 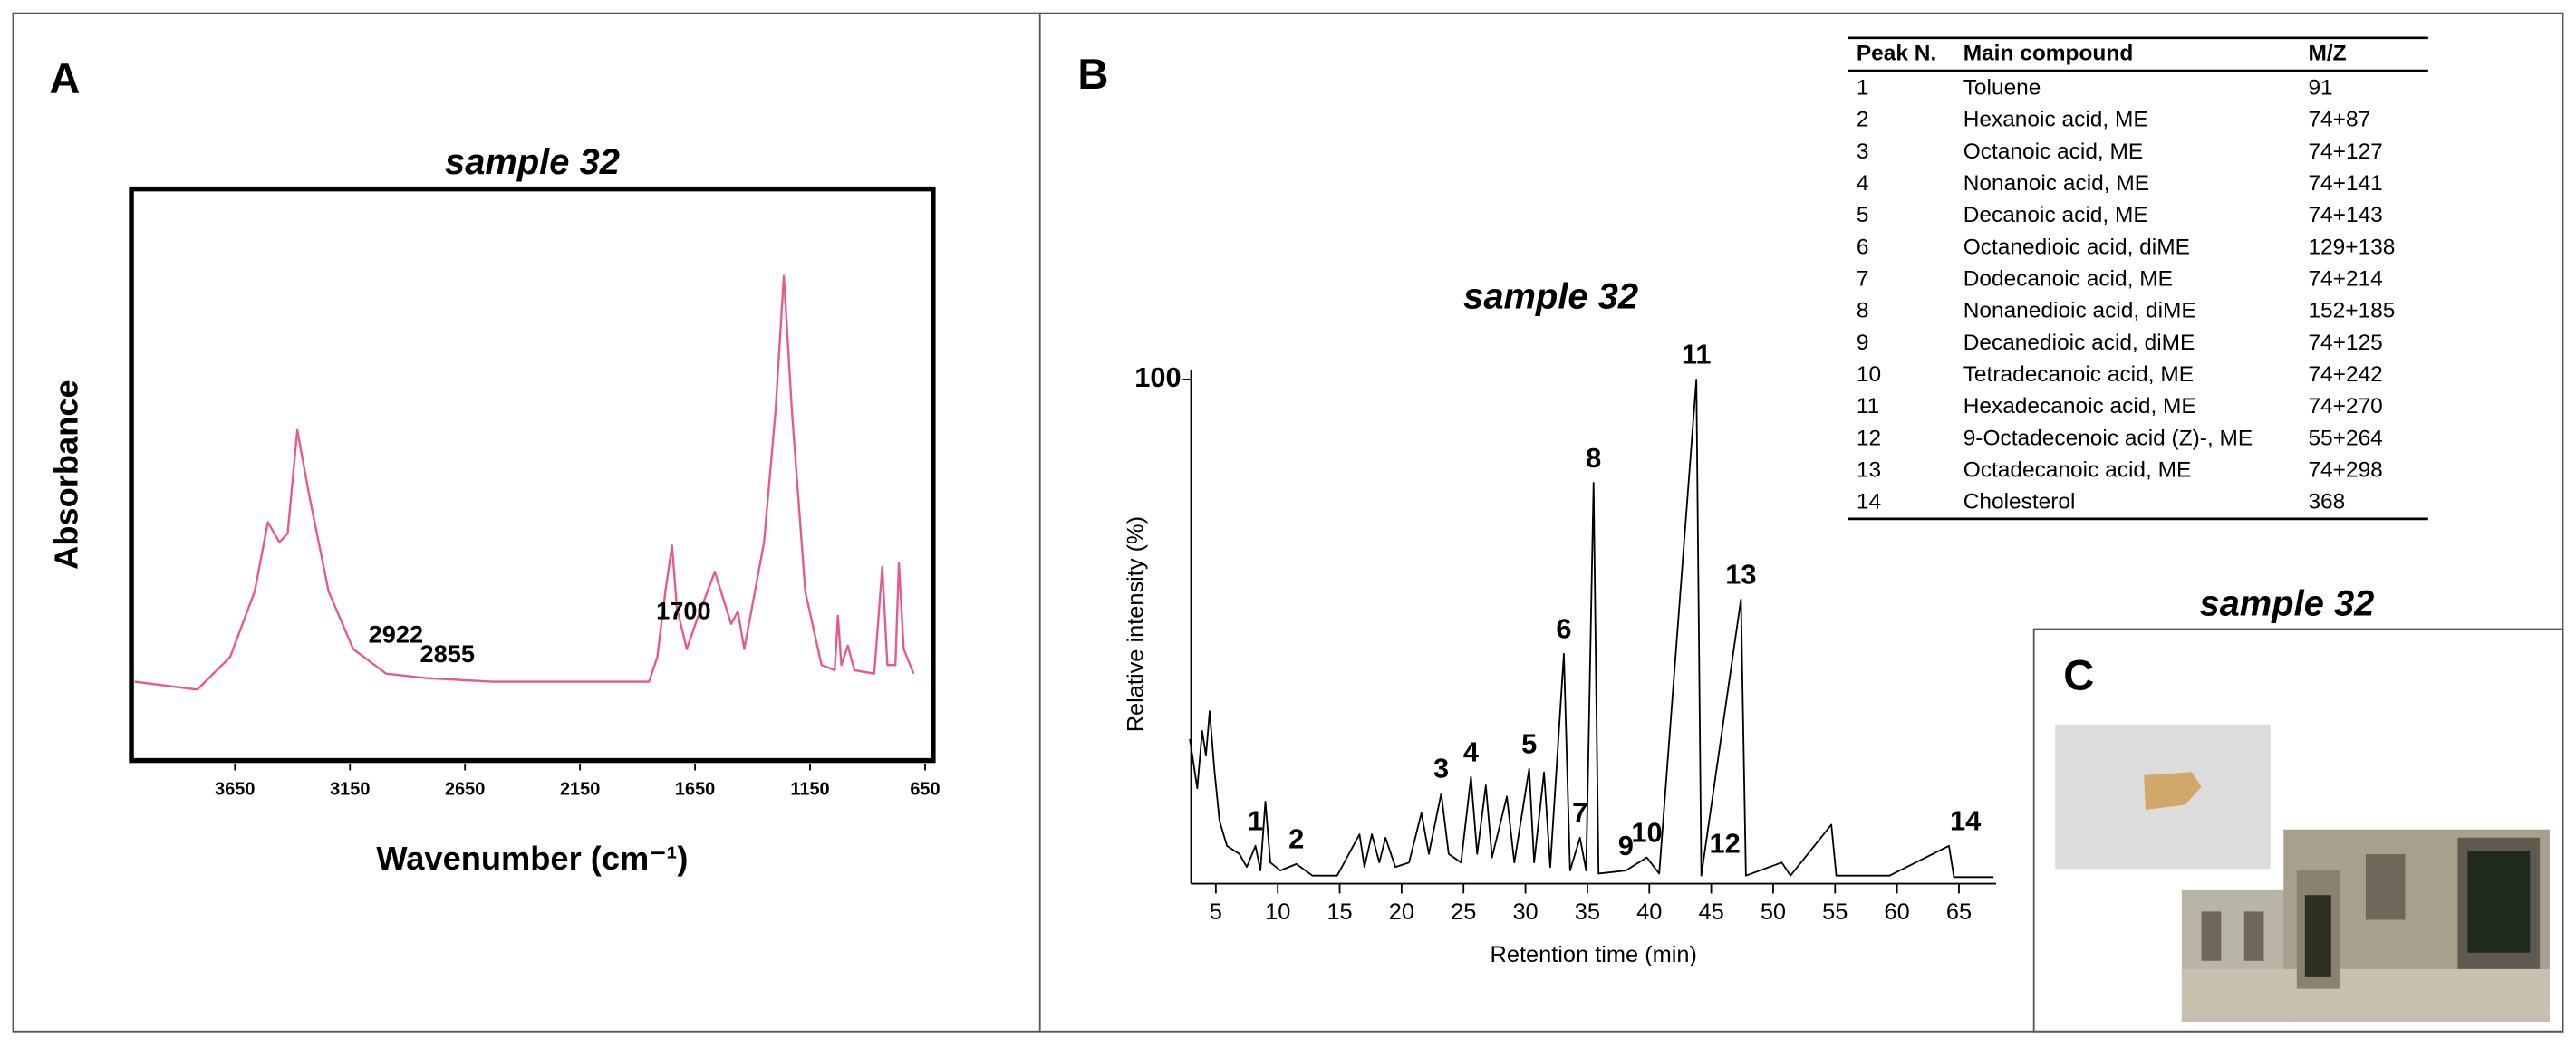 I want to click on peak-label: 10, so click(x=1646, y=832).